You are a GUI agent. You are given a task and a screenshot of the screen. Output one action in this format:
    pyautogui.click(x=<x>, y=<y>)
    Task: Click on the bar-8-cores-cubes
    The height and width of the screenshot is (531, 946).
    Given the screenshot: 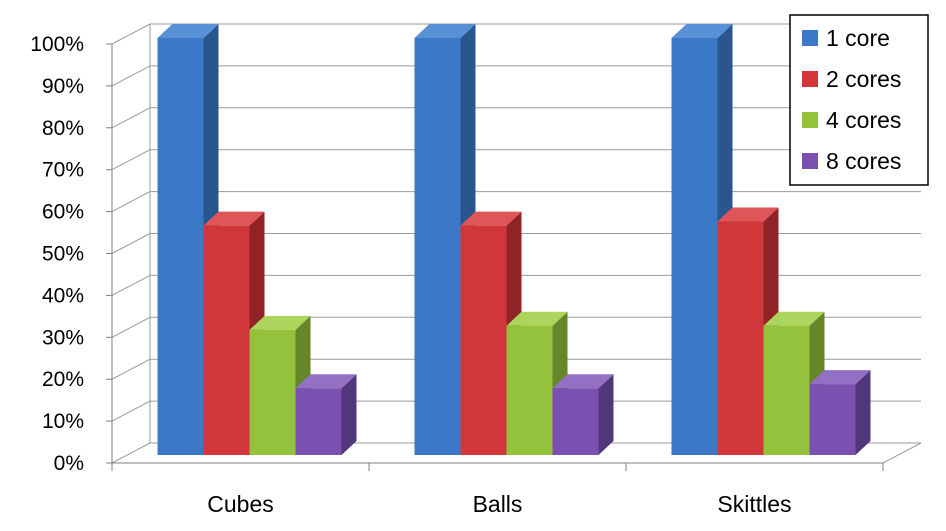 What is the action you would take?
    pyautogui.click(x=326, y=414)
    